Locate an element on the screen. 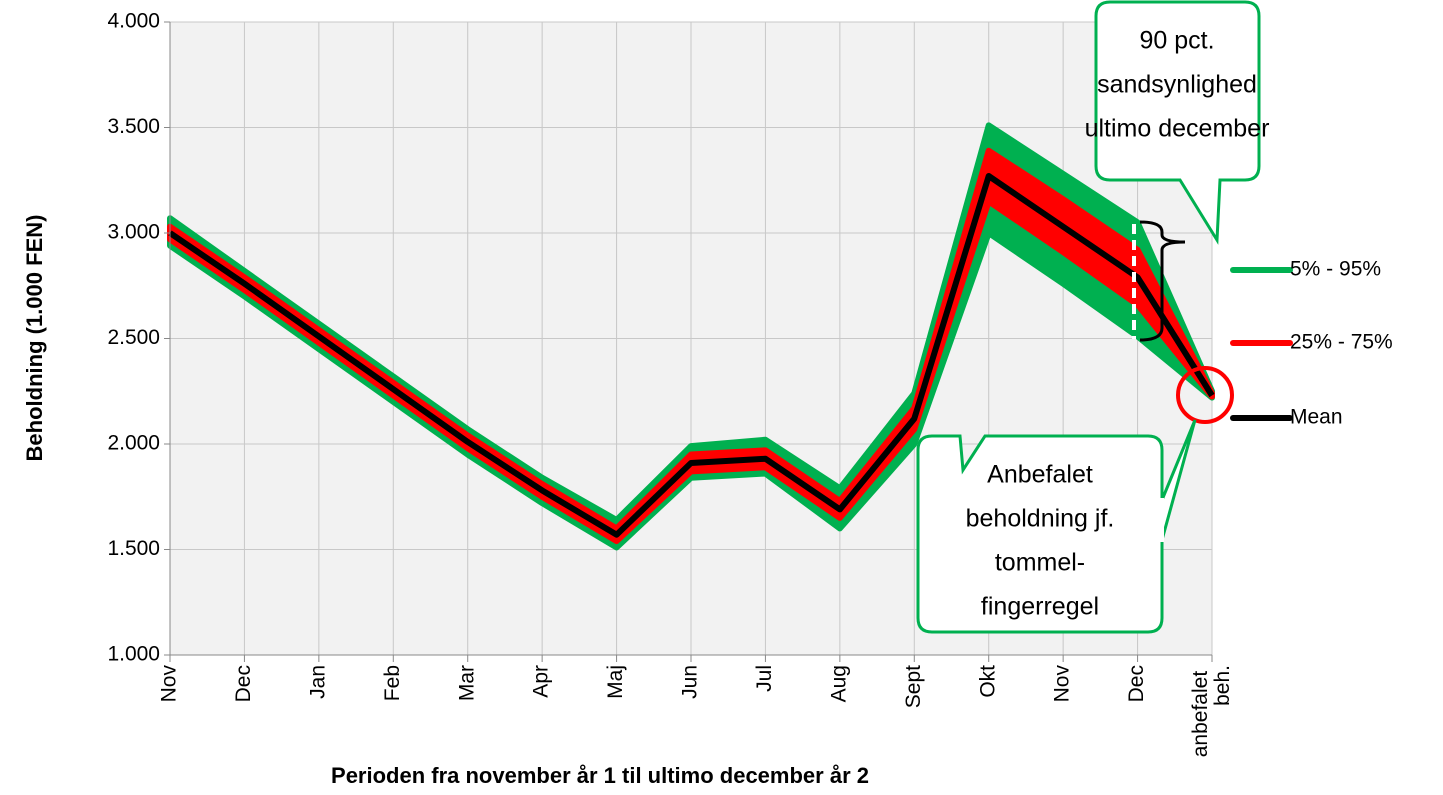  callout-pointer is located at coordinates (1178, 480).